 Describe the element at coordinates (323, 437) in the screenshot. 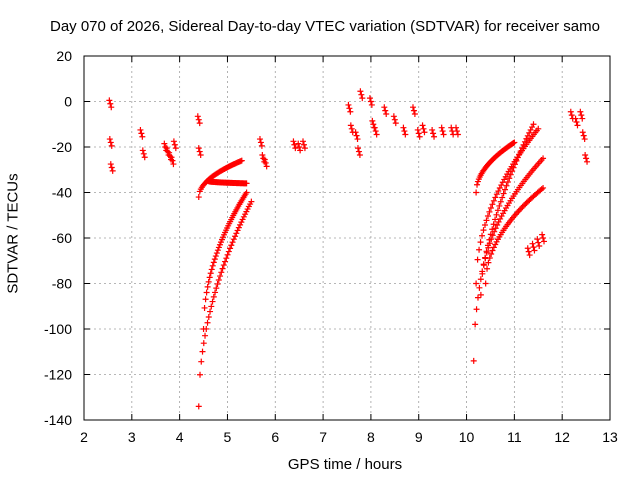

I see `x-tick-label: 7` at that location.